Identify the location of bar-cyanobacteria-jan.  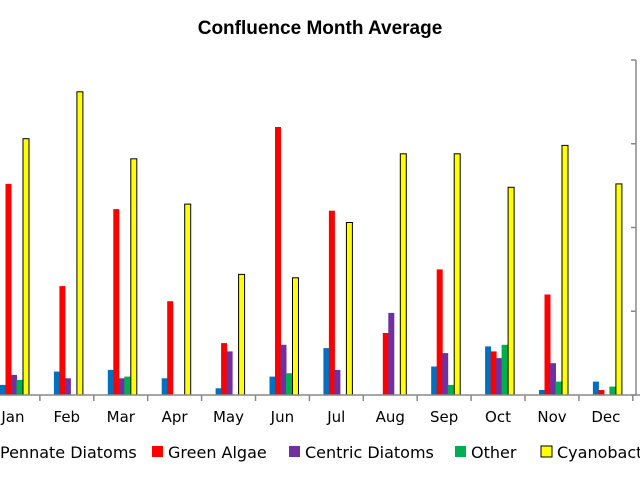
(26, 267).